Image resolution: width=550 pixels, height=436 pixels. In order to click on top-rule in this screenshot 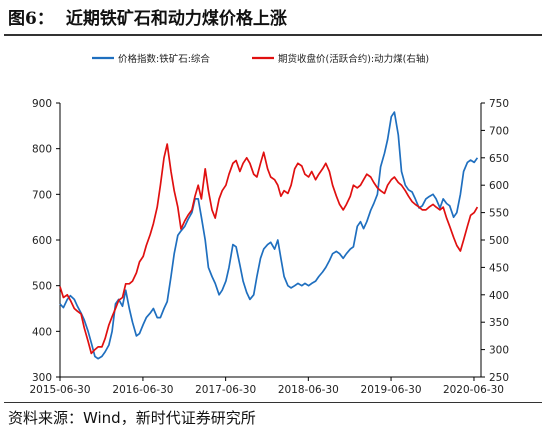, I will do `click(273, 35)`.